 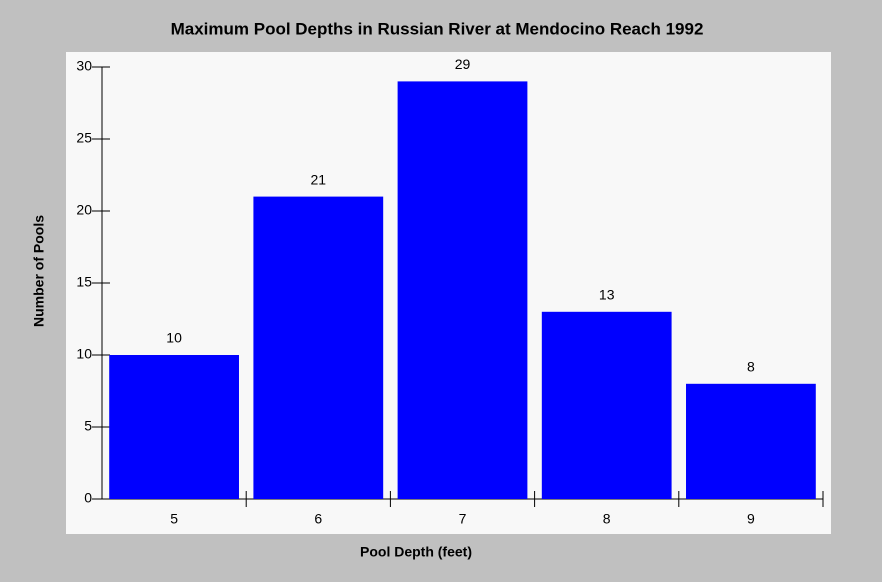 I want to click on value-label: 29, so click(x=463, y=64).